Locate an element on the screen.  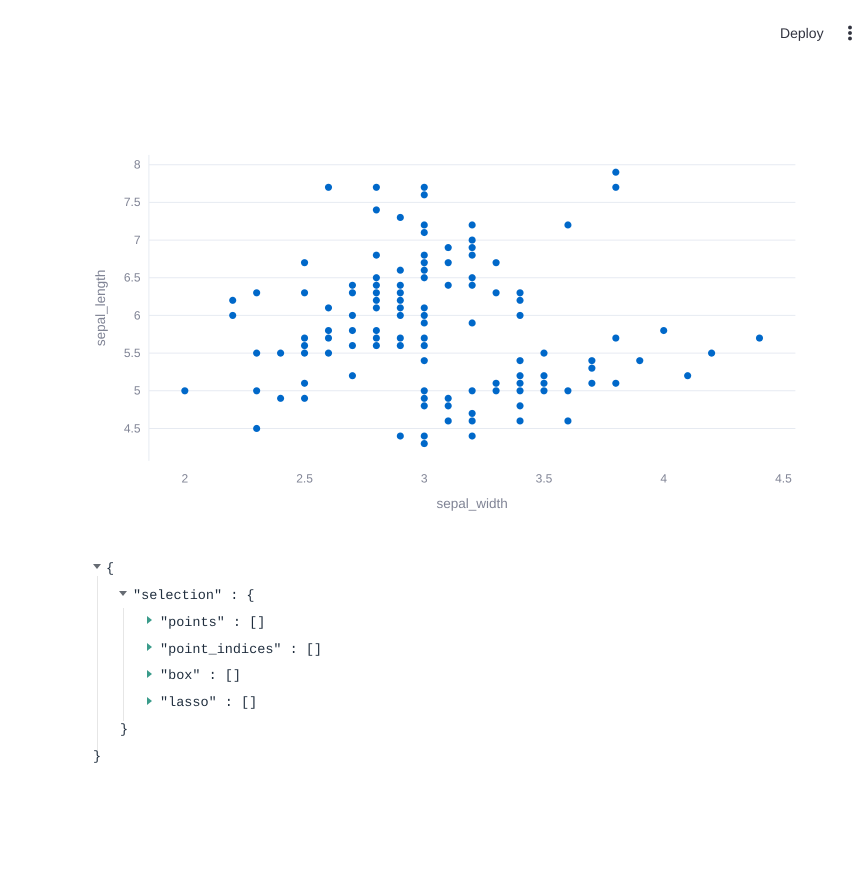
x-axis-title: sepal_width is located at coordinates (472, 503).